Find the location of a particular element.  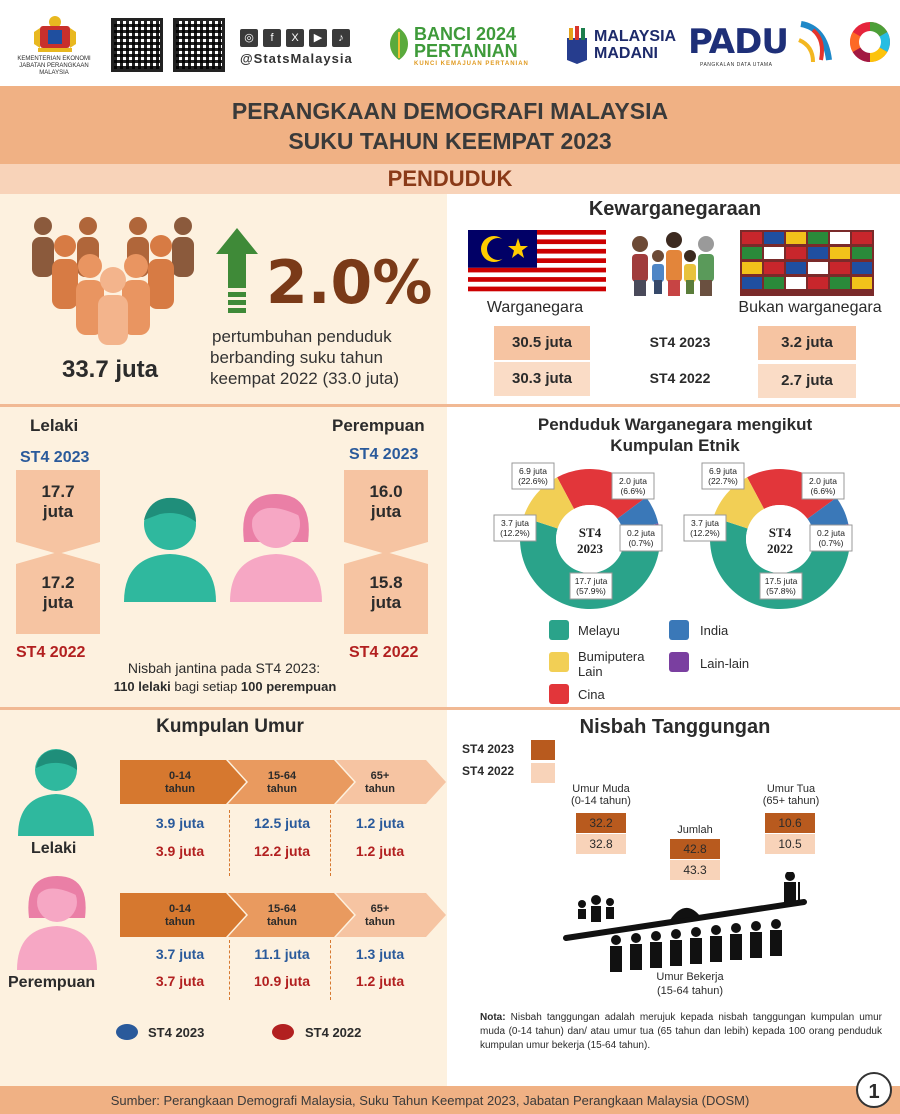

age-chevrons-male is located at coordinates (283, 782).